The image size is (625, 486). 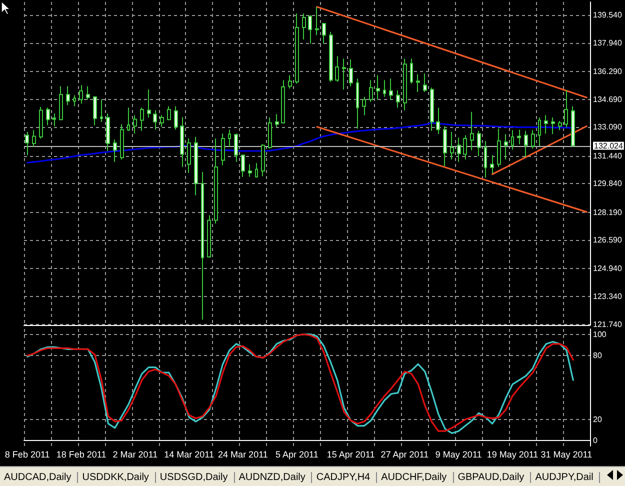 I want to click on y-tick-label: 20, so click(x=597, y=419).